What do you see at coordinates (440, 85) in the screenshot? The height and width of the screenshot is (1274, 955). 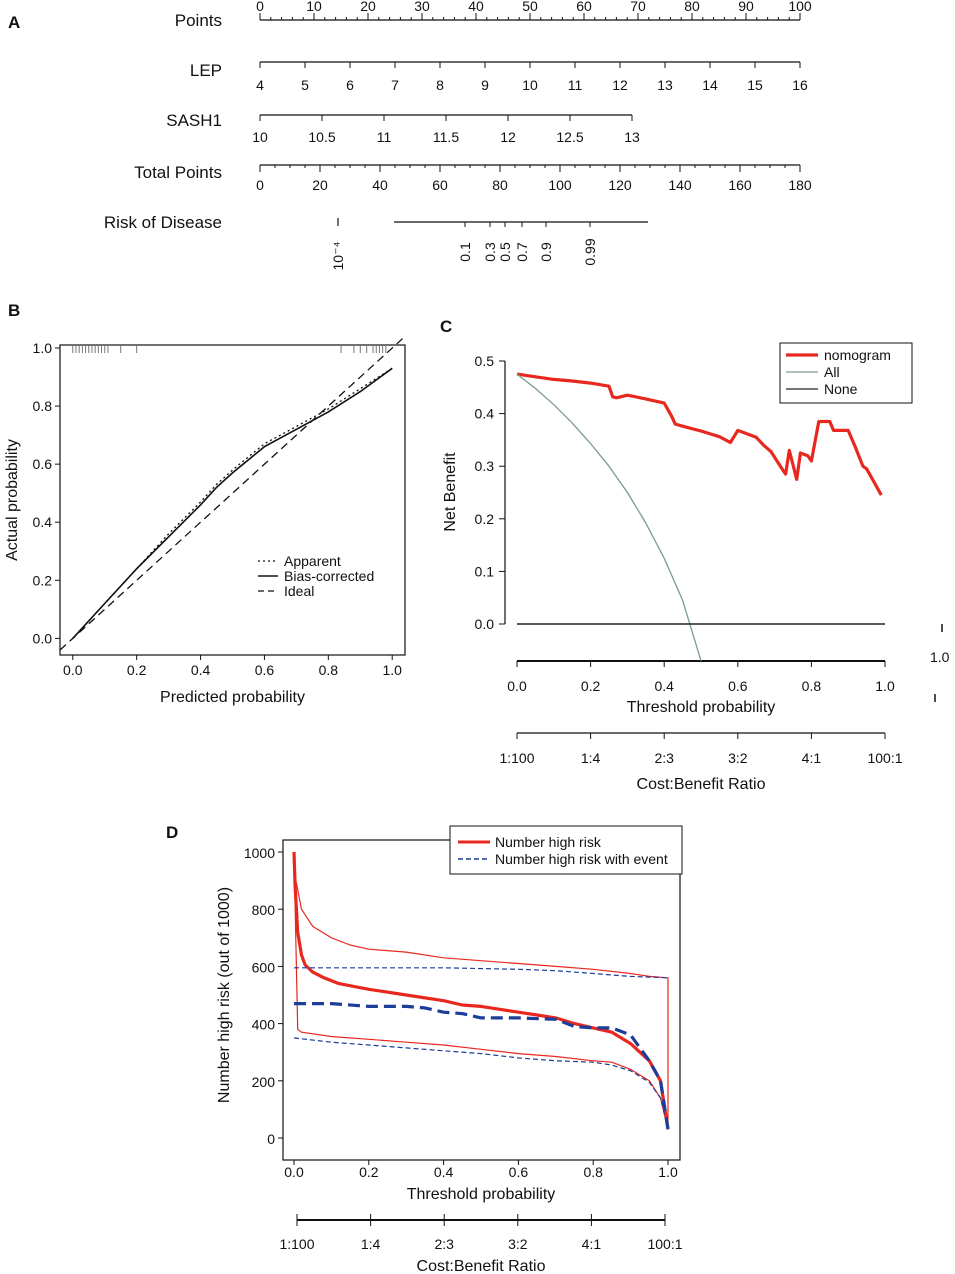 I see `lep-tick-label: 8` at bounding box center [440, 85].